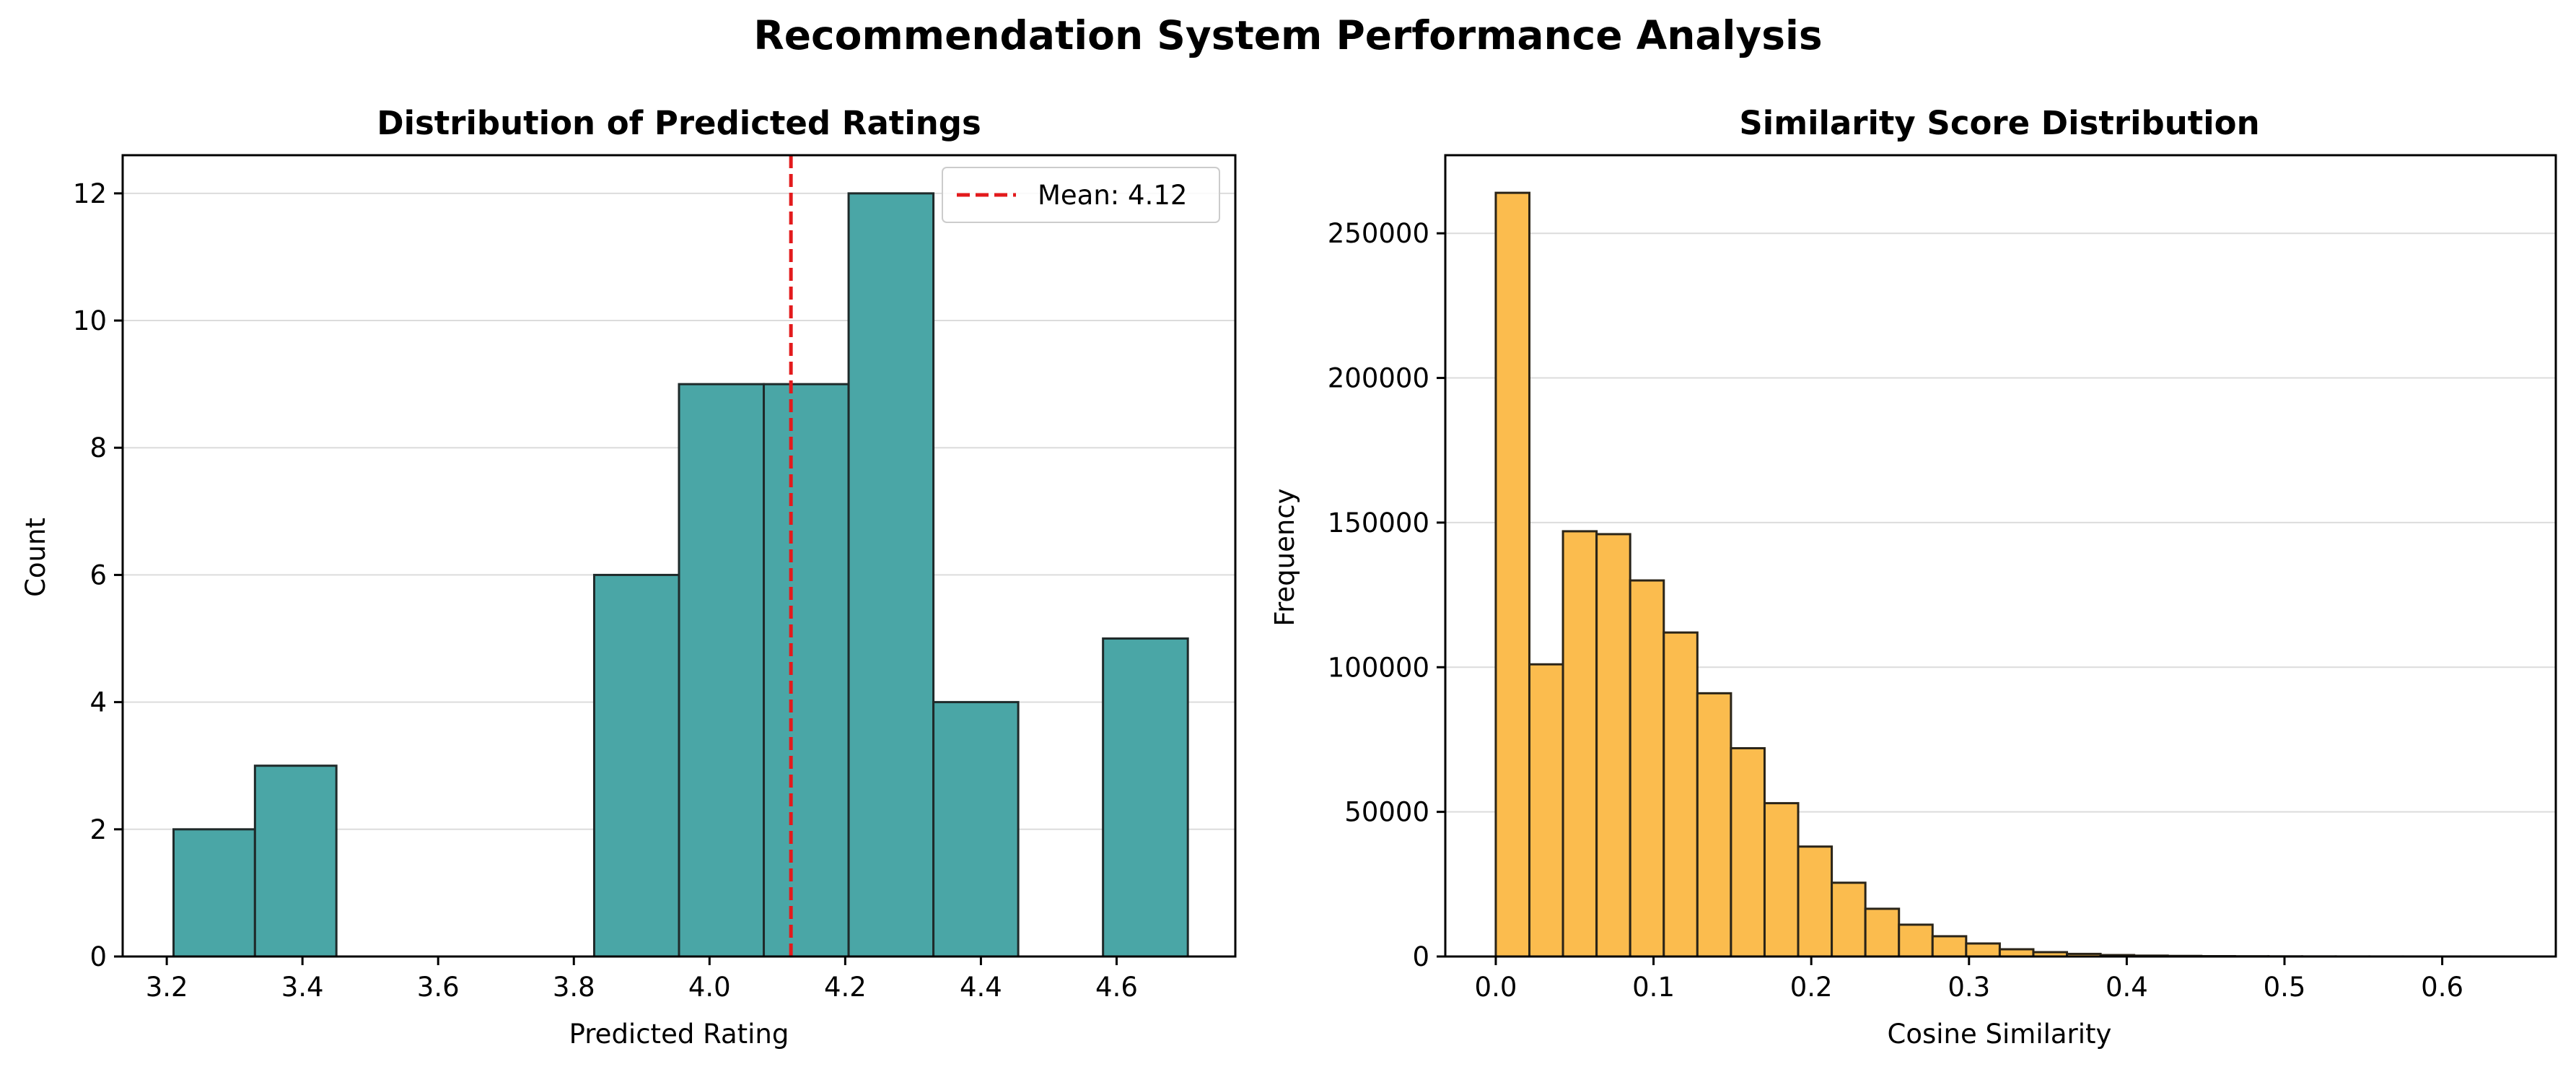 The image size is (2576, 1072). I want to click on ratings-legend-label: Mean: 4.12, so click(1112, 195).